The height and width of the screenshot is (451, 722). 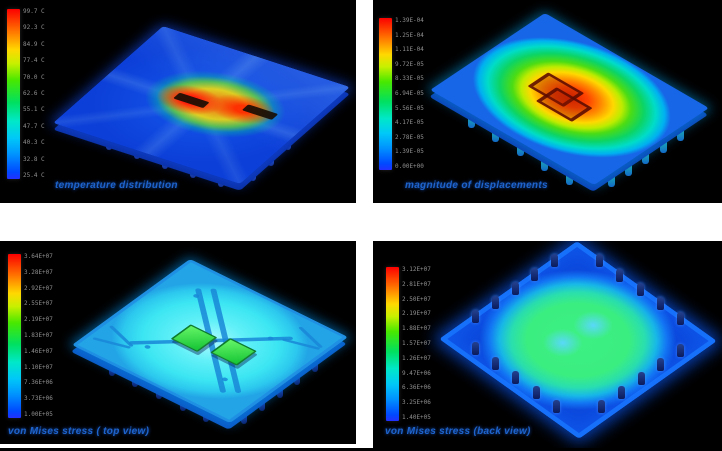 What do you see at coordinates (38, 367) in the screenshot?
I see `colorbar-tick: 1.10E+07` at bounding box center [38, 367].